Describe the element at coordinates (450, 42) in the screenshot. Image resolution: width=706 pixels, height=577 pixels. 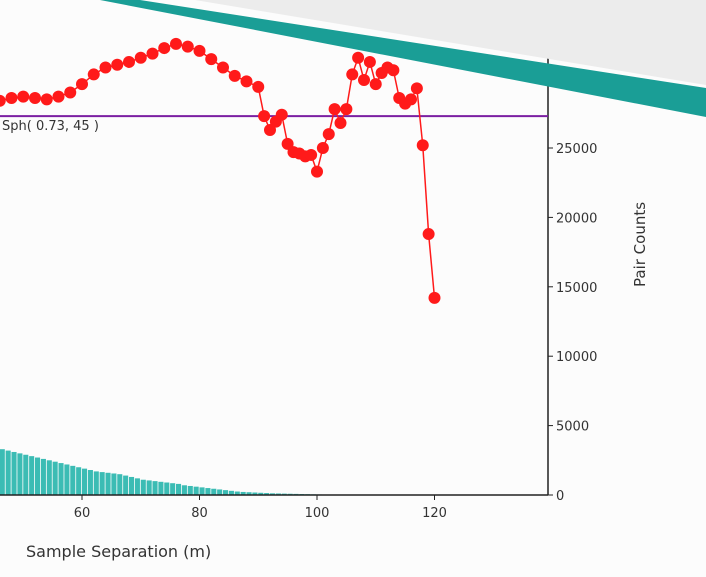
I see `banner-light` at that location.